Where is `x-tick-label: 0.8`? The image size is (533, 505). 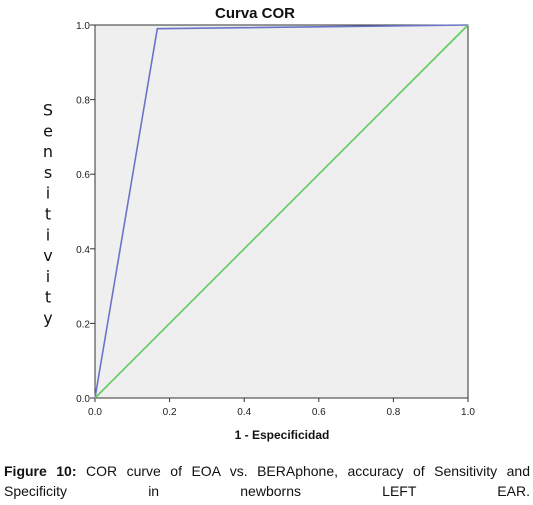 x-tick-label: 0.8 is located at coordinates (393, 412).